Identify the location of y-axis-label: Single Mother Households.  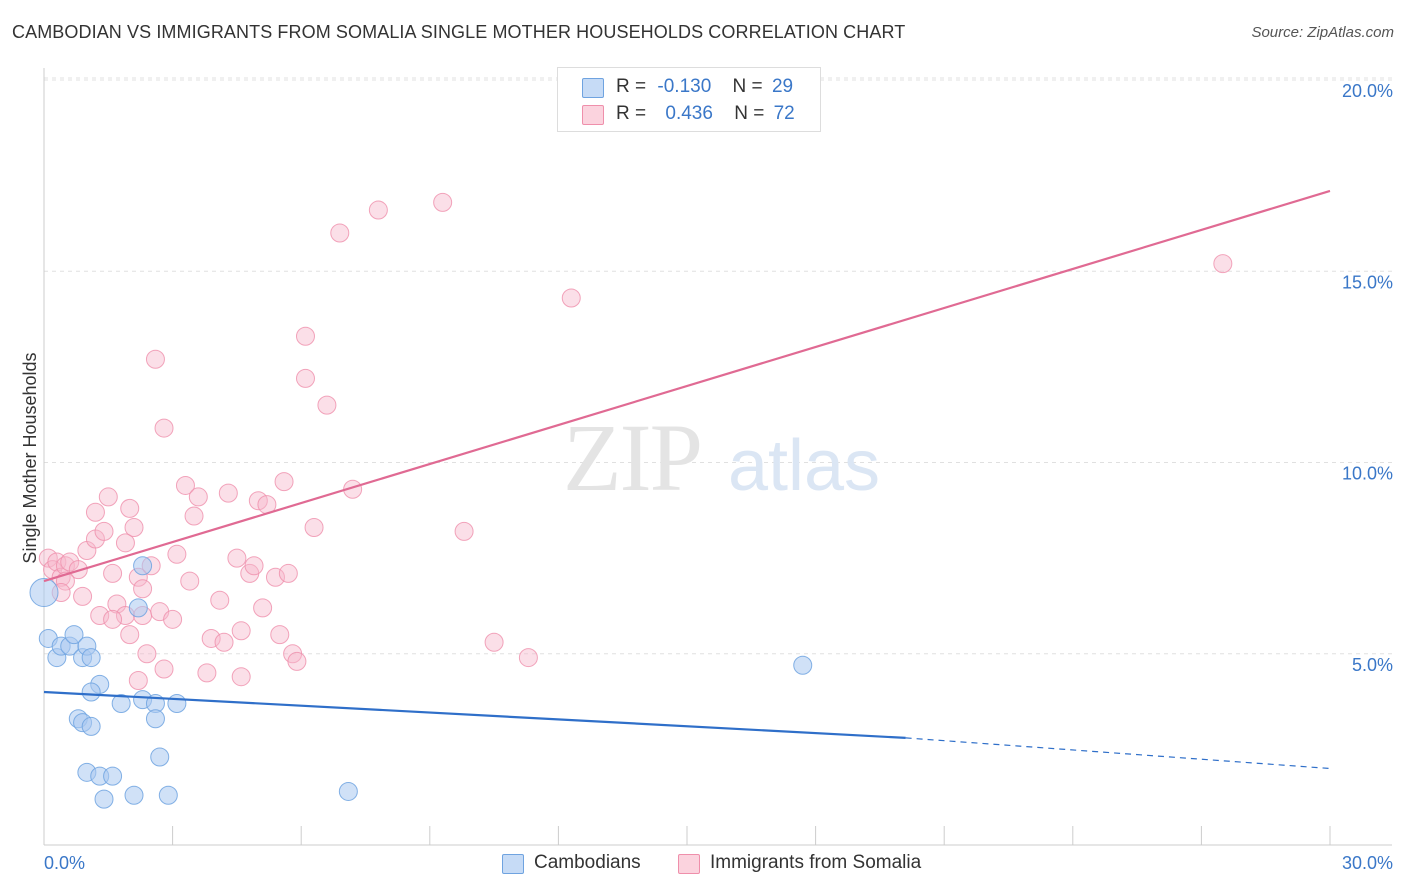
(30, 457).